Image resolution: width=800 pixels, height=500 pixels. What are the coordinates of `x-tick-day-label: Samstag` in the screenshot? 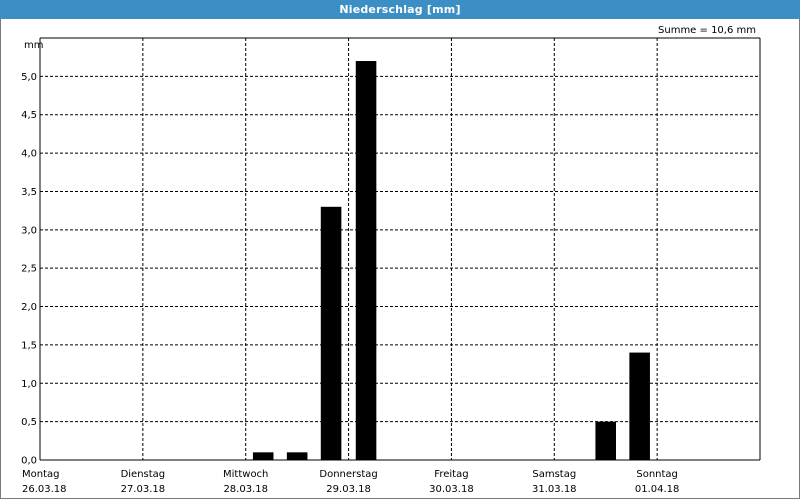 It's located at (554, 474).